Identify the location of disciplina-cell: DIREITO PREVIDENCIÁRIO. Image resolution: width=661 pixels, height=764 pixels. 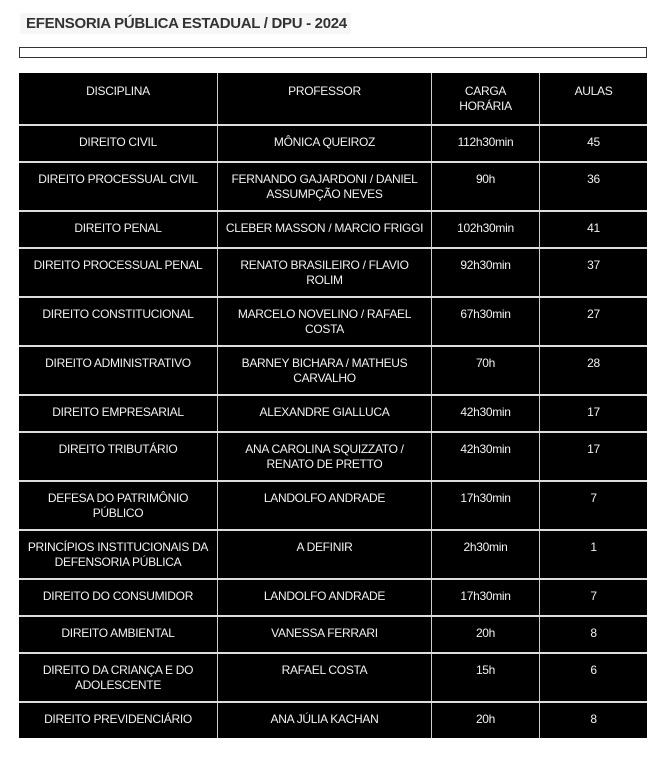
(118, 719).